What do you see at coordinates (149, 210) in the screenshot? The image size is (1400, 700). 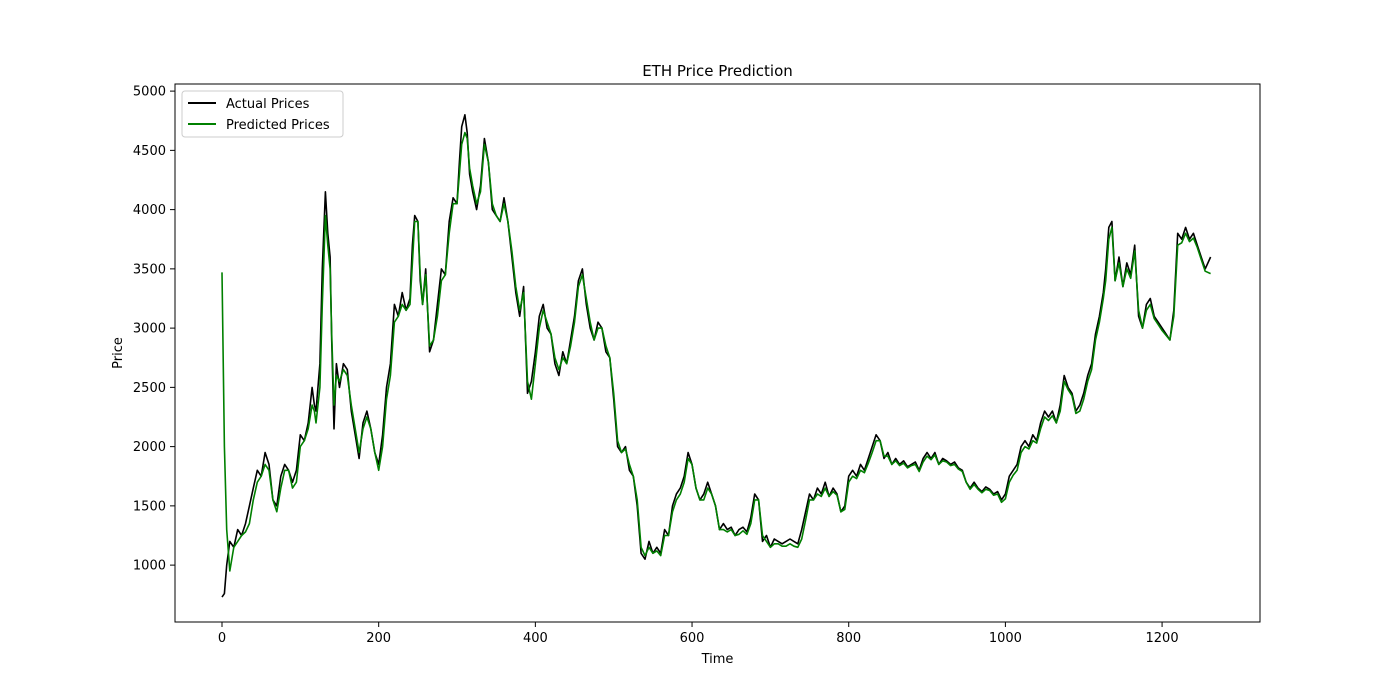 I see `y-tick-label: 4000` at bounding box center [149, 210].